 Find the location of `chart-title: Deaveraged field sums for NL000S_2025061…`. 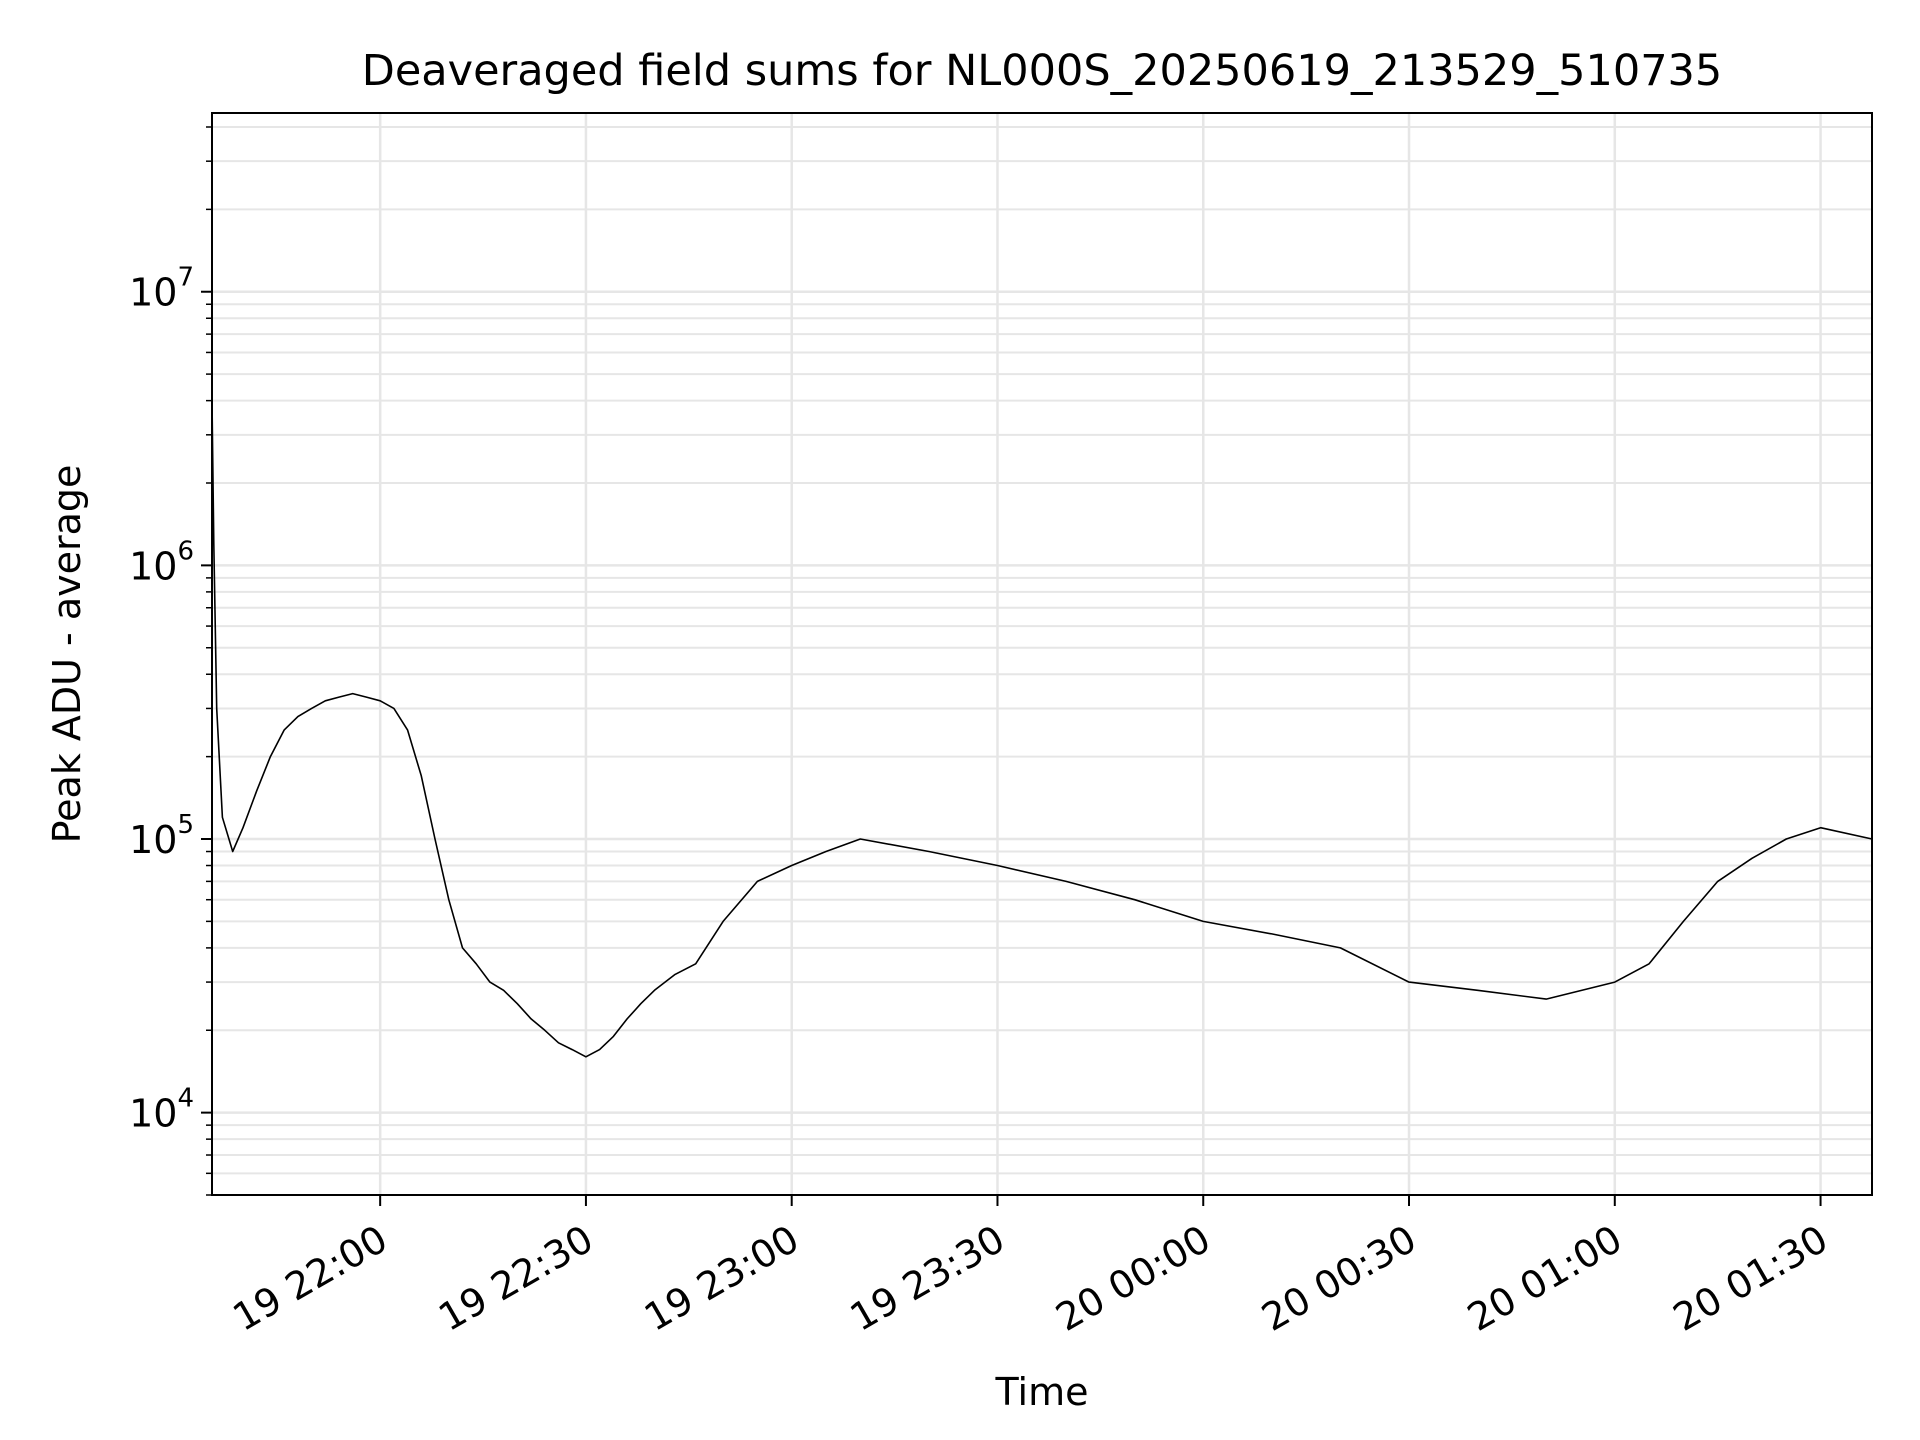

chart-title: Deaveraged field sums for NL000S_2025061… is located at coordinates (1042, 71).